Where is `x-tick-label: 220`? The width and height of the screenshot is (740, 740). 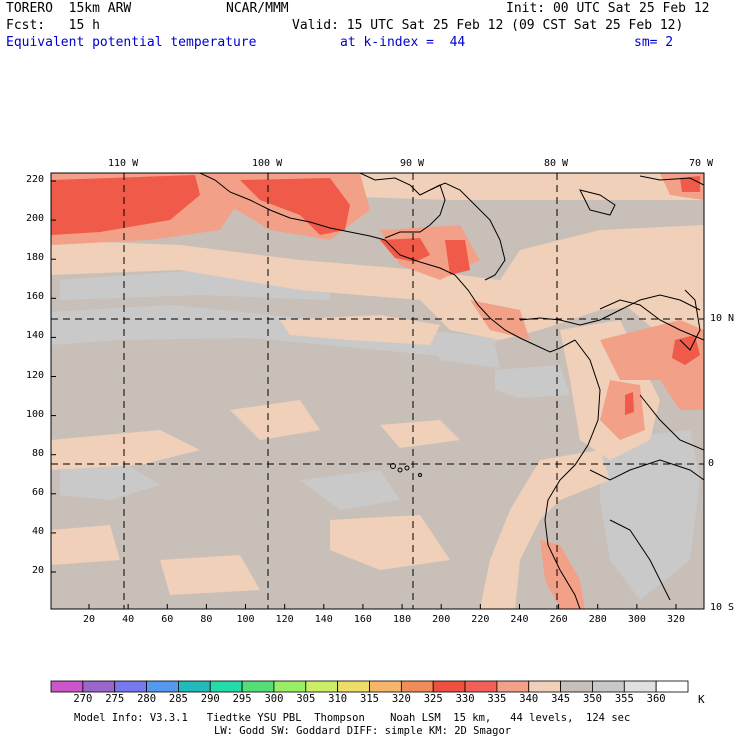
x-tick-label: 220 is located at coordinates (480, 619).